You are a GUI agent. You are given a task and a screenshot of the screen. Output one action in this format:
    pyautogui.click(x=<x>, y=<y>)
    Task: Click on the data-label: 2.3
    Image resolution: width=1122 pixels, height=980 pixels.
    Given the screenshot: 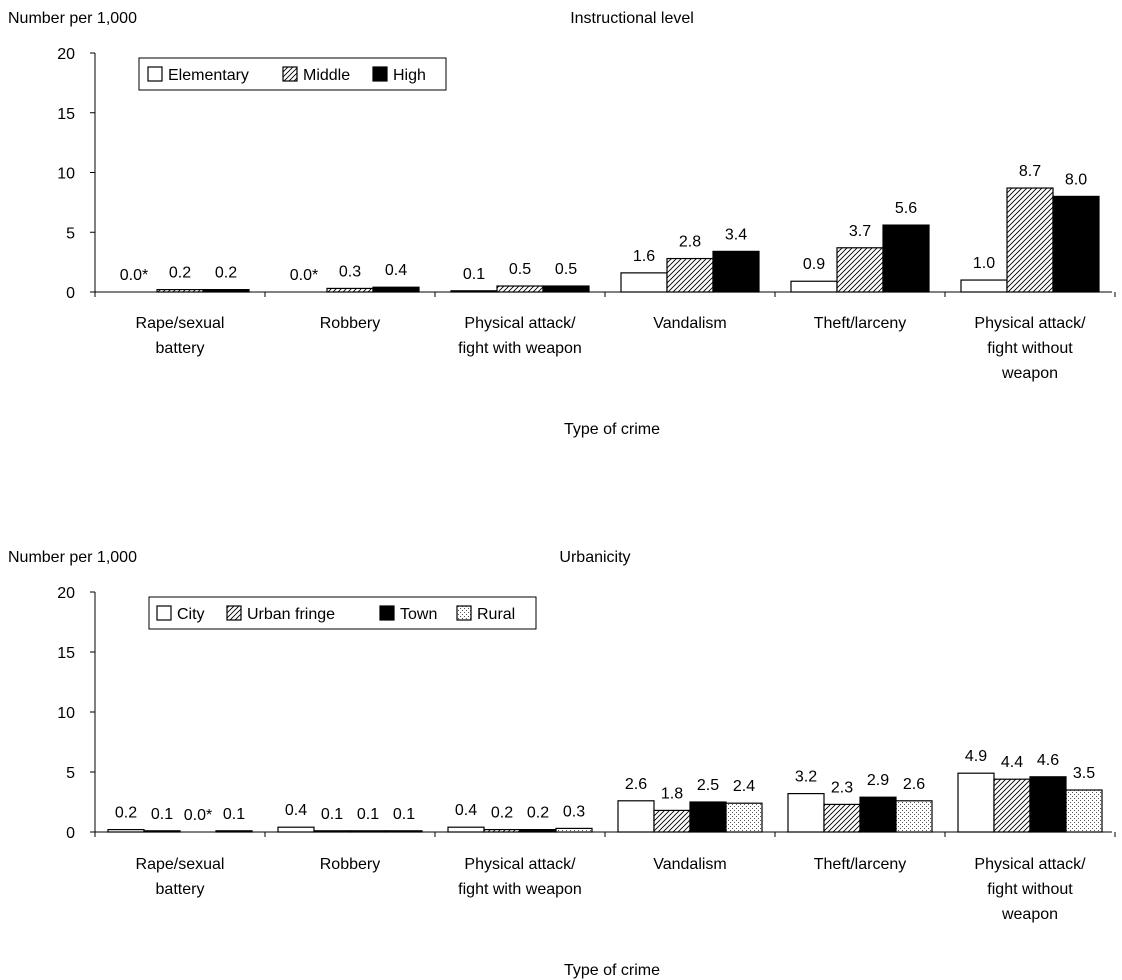 What is the action you would take?
    pyautogui.click(x=842, y=787)
    